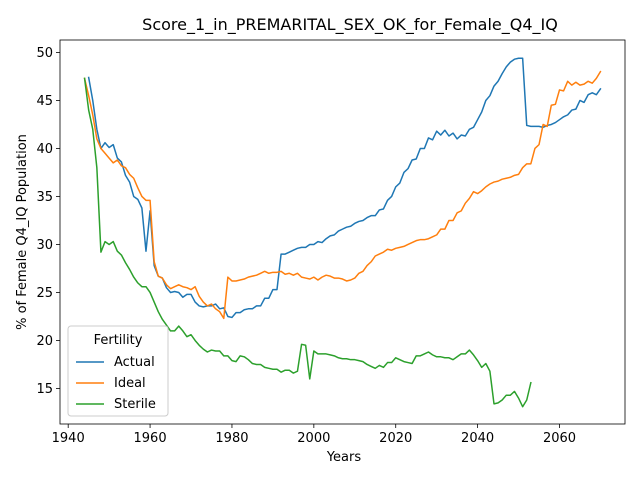 The image size is (640, 480). Describe the element at coordinates (134, 362) in the screenshot. I see `legend-label-actual: Actual` at that location.